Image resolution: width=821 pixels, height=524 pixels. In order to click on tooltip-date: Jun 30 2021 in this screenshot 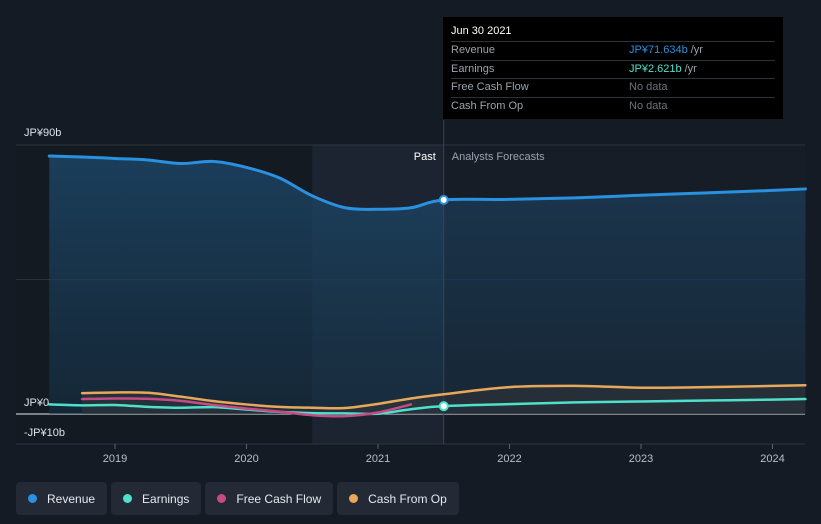, I will do `click(481, 31)`.